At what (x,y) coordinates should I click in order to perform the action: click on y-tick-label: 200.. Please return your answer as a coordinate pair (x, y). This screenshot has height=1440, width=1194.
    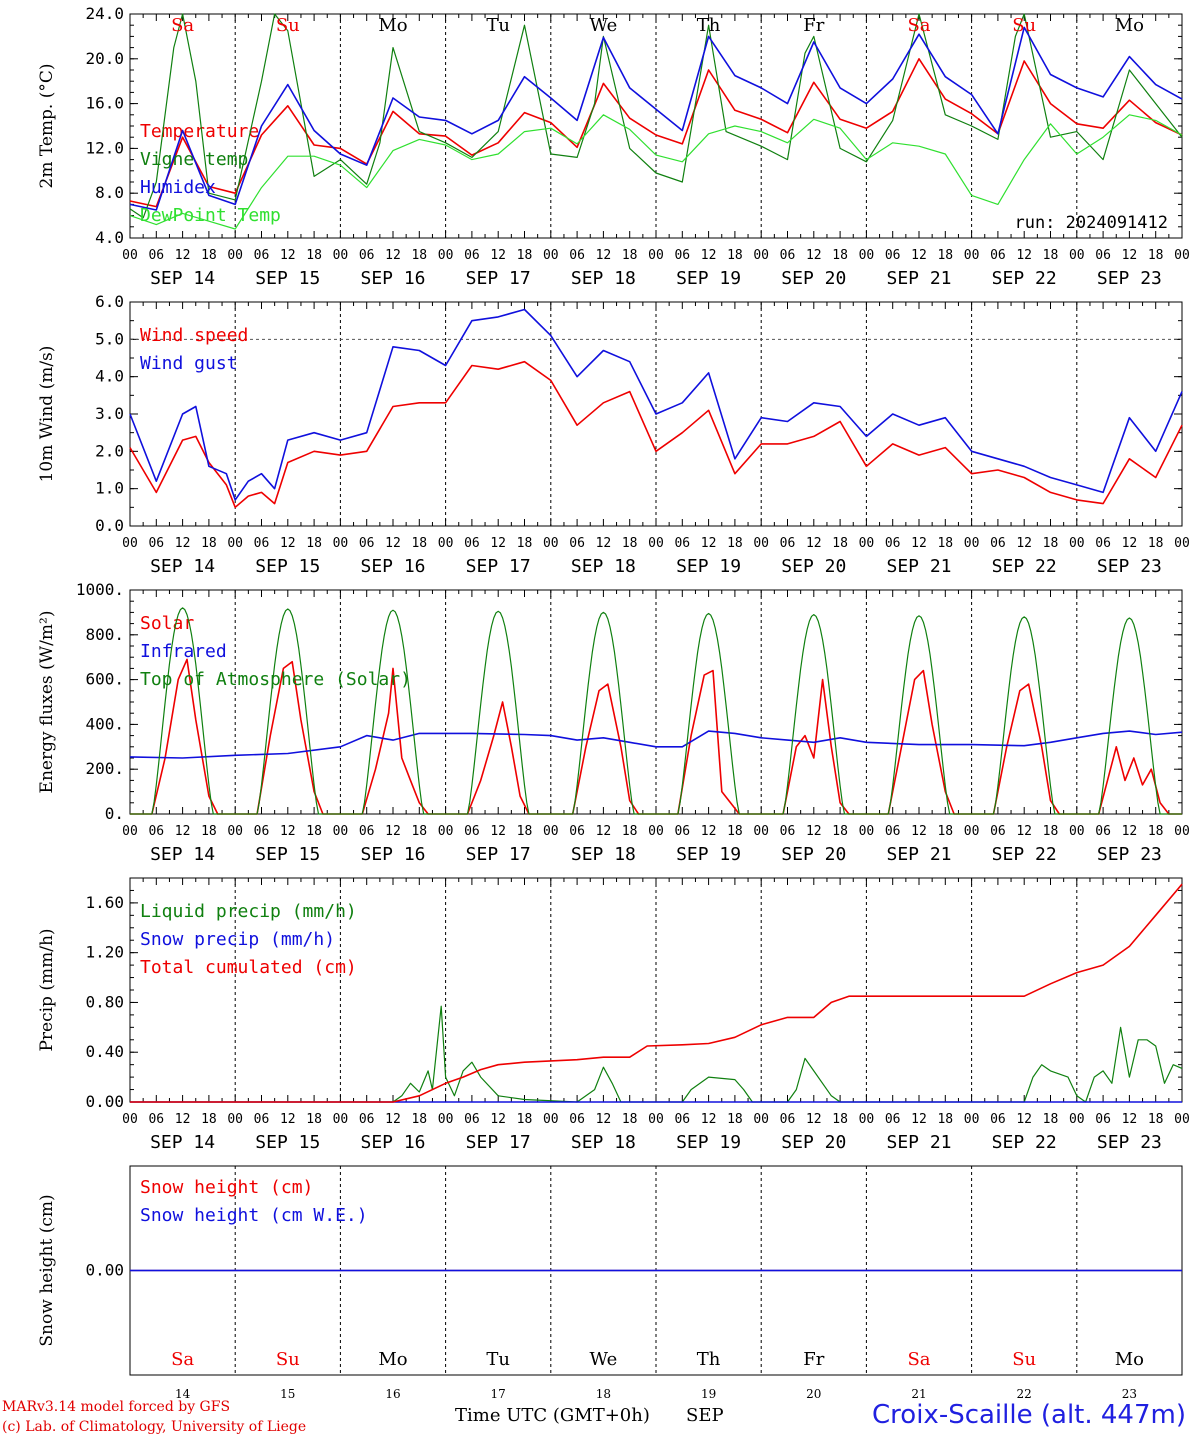
    Looking at the image, I should click on (104, 768).